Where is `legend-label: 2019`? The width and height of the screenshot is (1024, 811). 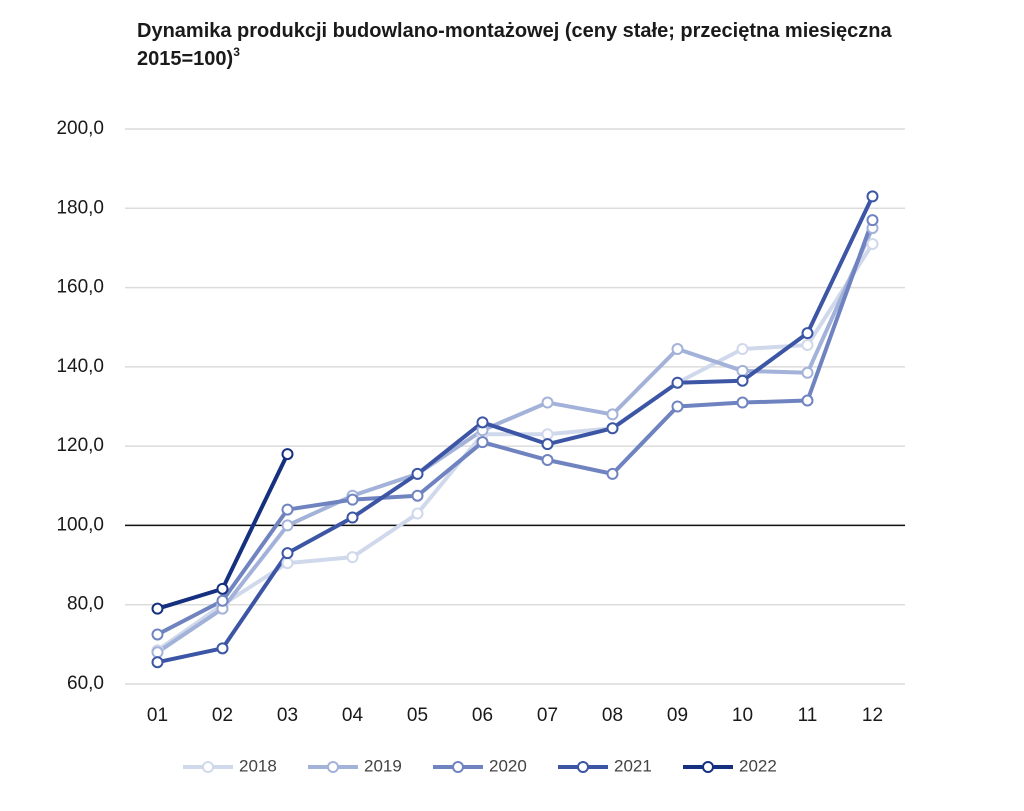
legend-label: 2019 is located at coordinates (383, 765).